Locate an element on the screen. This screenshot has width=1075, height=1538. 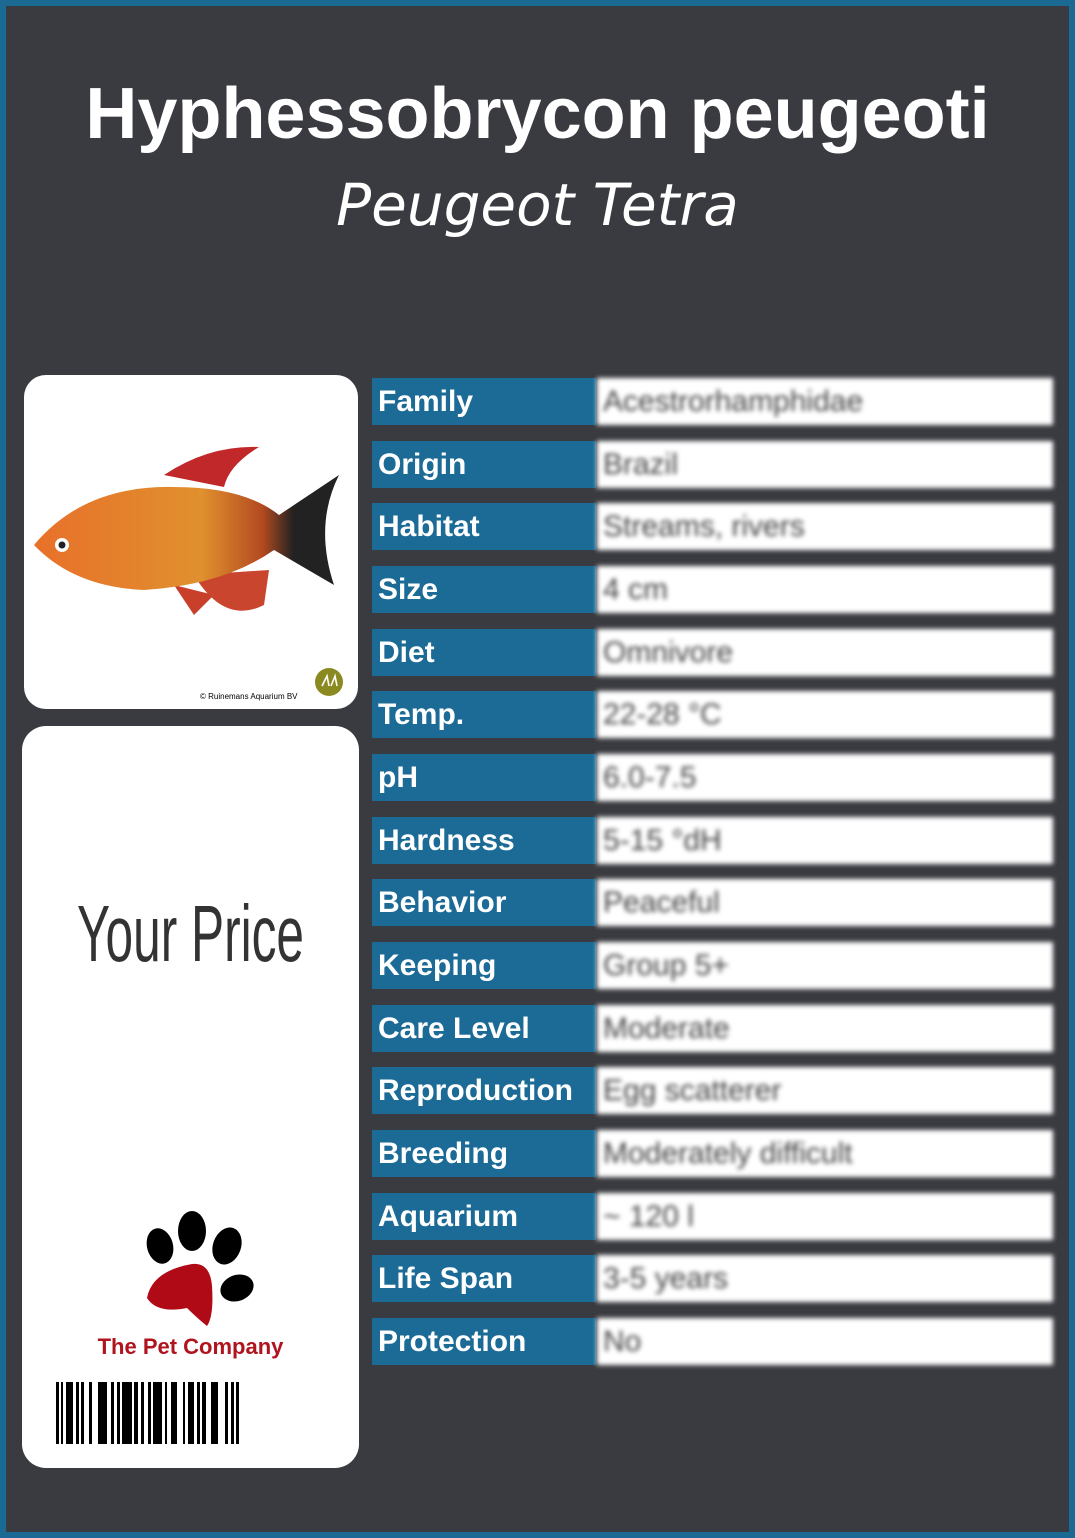
fact-row: Behavior Peaceful is located at coordinates (712, 903).